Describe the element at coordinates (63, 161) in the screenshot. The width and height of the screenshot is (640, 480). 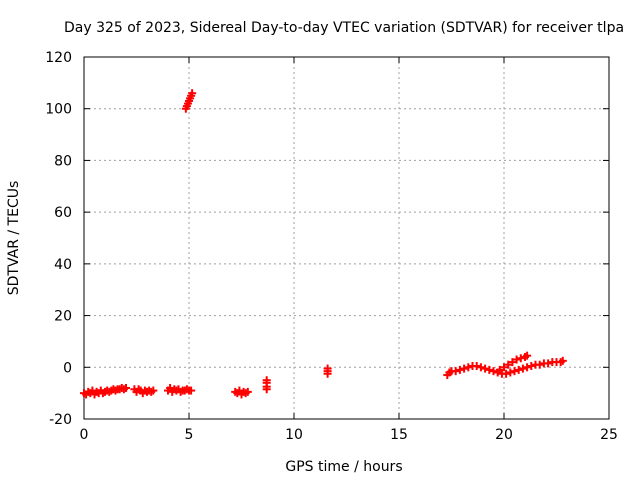
I see `y-tick-label: 80` at that location.